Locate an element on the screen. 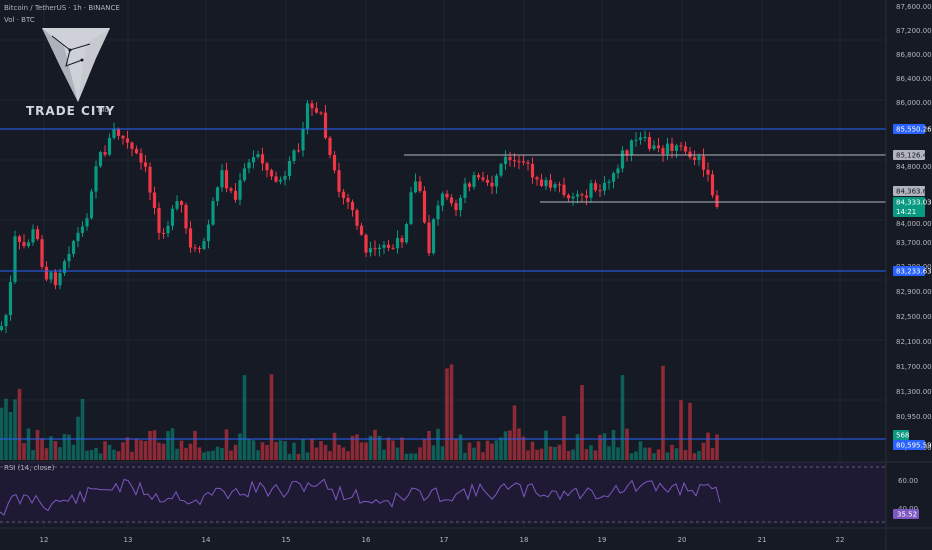 The image size is (932, 550). time-tick: 16 is located at coordinates (366, 540).